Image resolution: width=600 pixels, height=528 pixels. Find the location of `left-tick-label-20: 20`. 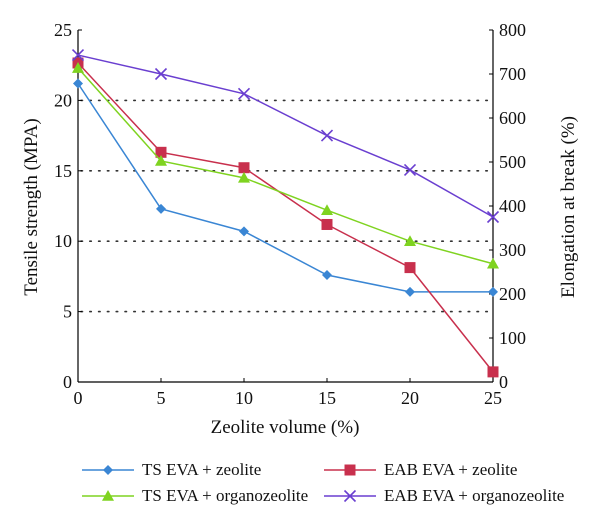

left-tick-label-20: 20 is located at coordinates (63, 100).